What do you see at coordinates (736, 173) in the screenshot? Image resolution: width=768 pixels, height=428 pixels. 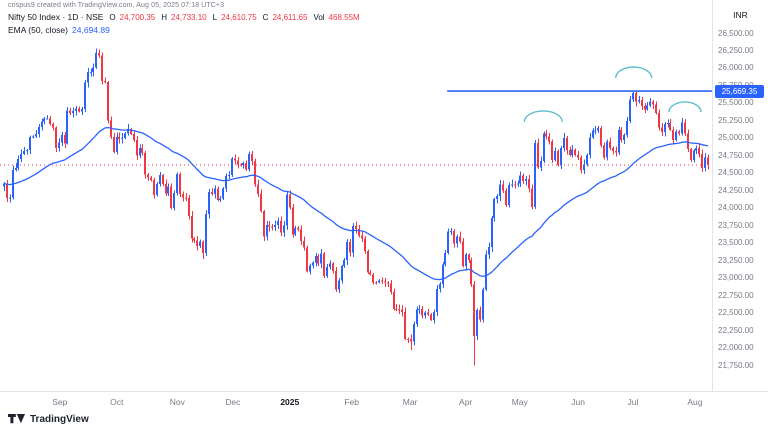 I see `price-axis-label: 24,500.00` at bounding box center [736, 173].